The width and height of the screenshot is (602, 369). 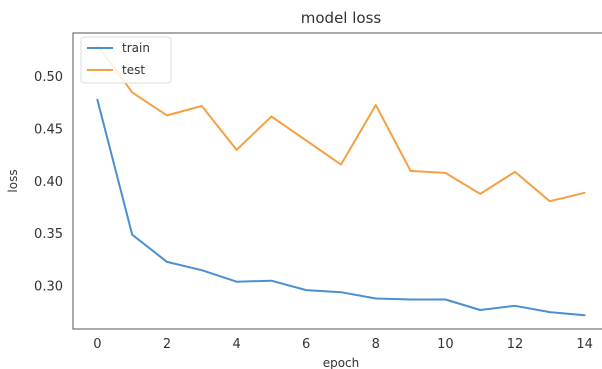 I want to click on x-tick-label-0: 0, so click(x=97, y=344).